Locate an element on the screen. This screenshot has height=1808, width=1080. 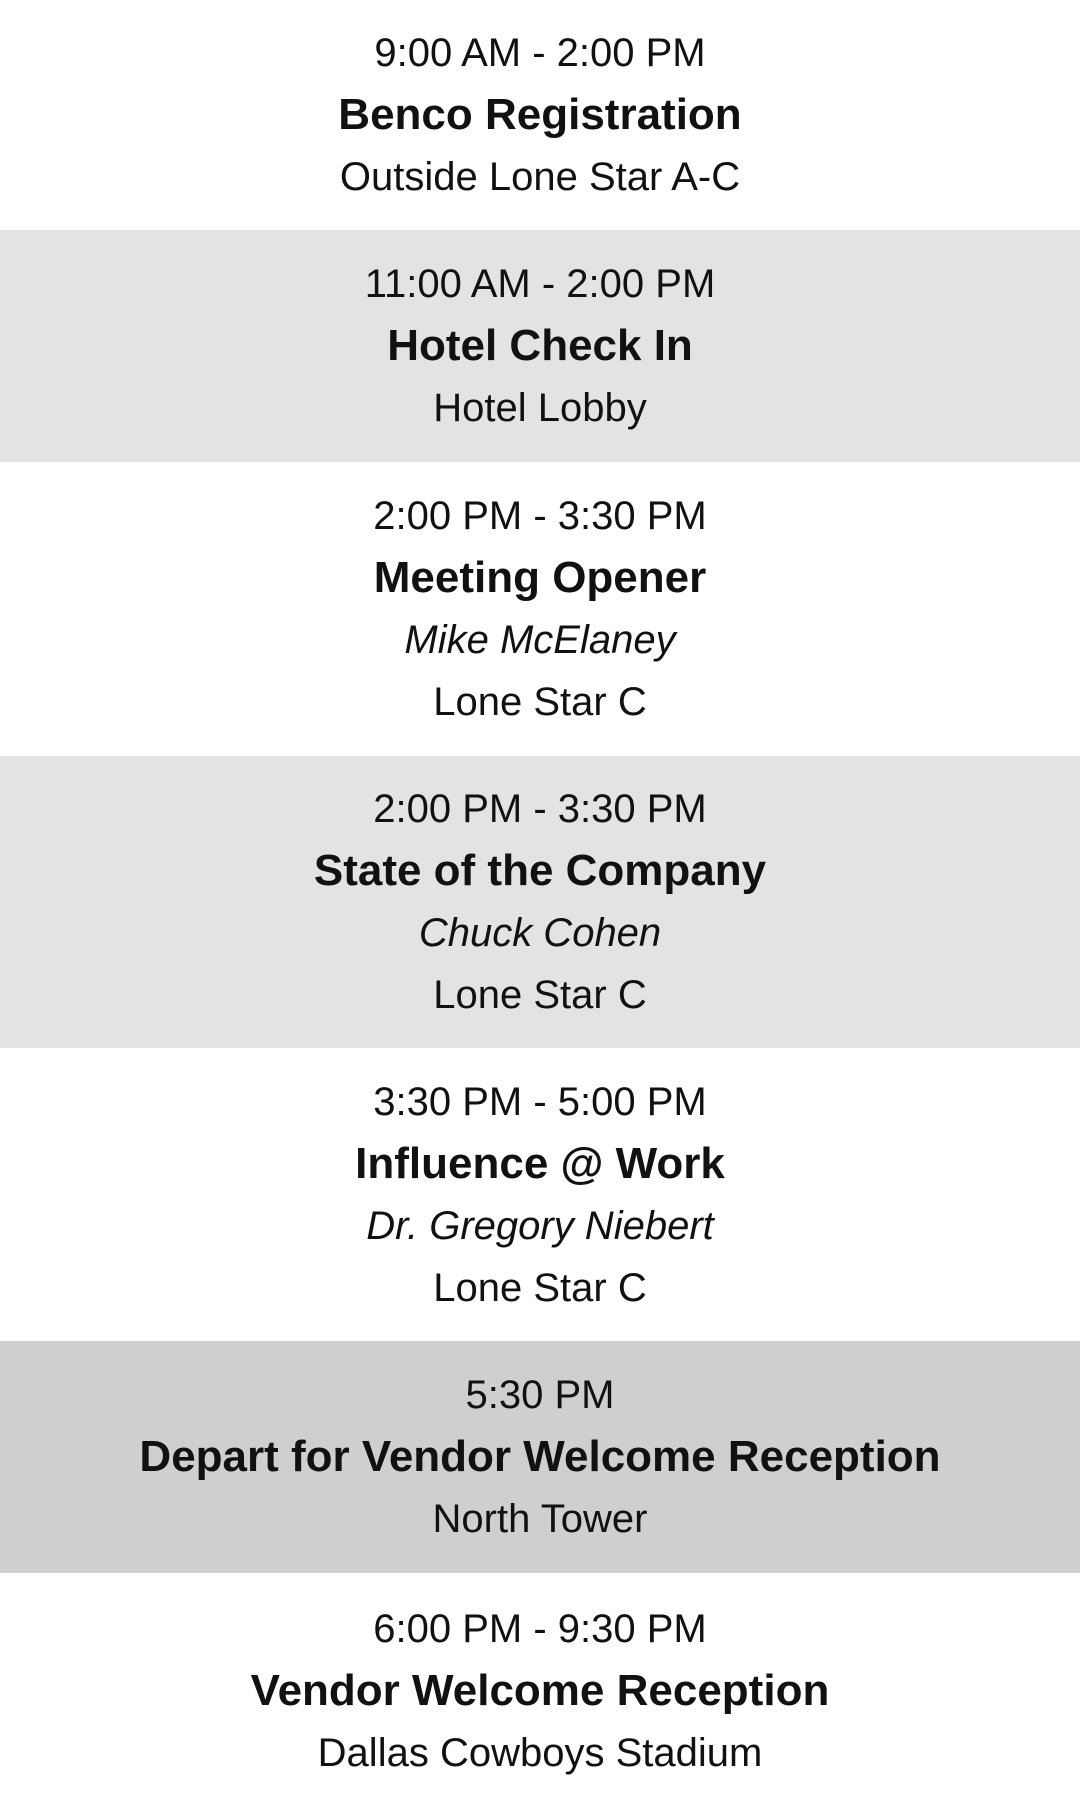
session-speaker: Chuck Cohen is located at coordinates (540, 933).